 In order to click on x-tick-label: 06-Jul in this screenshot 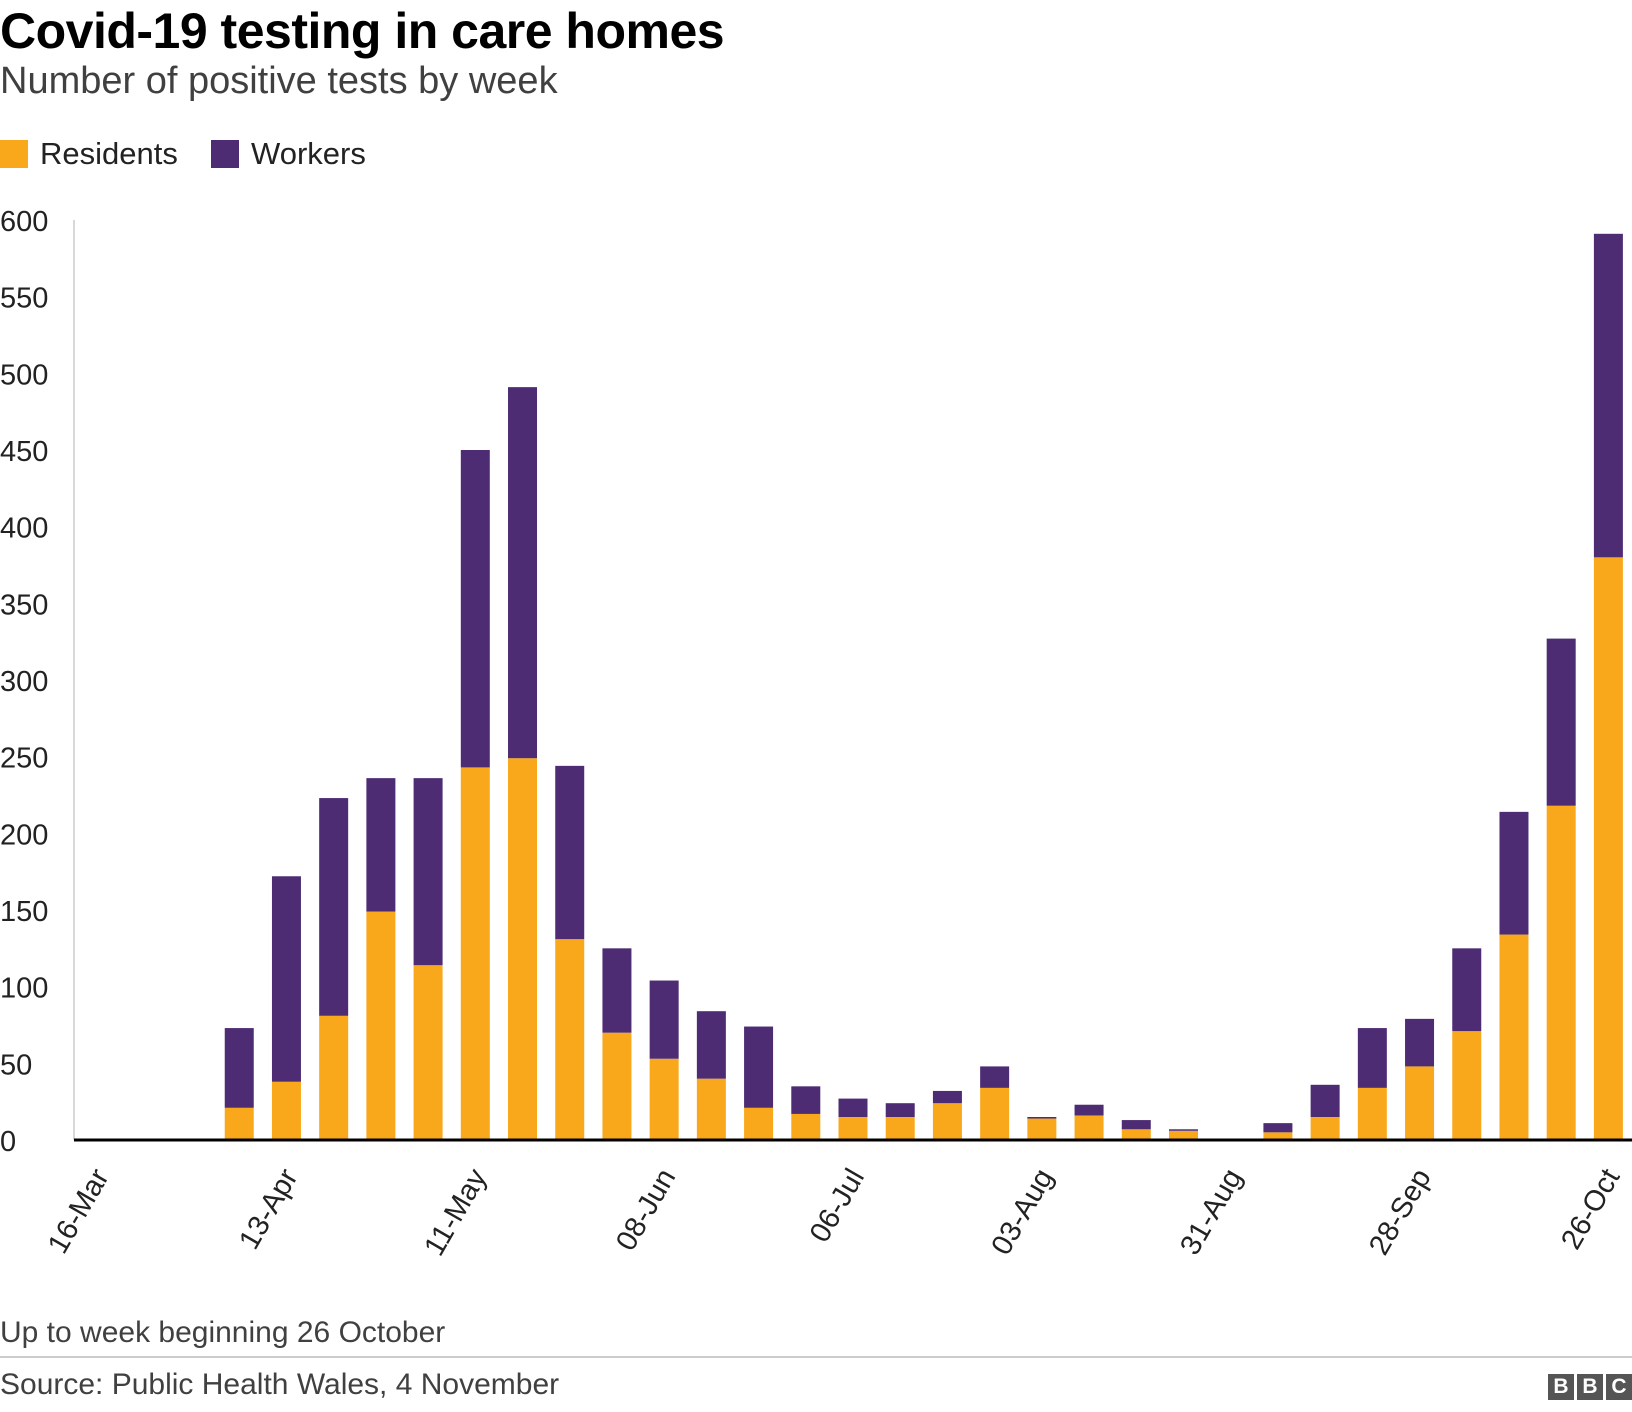, I will do `click(837, 1206)`.